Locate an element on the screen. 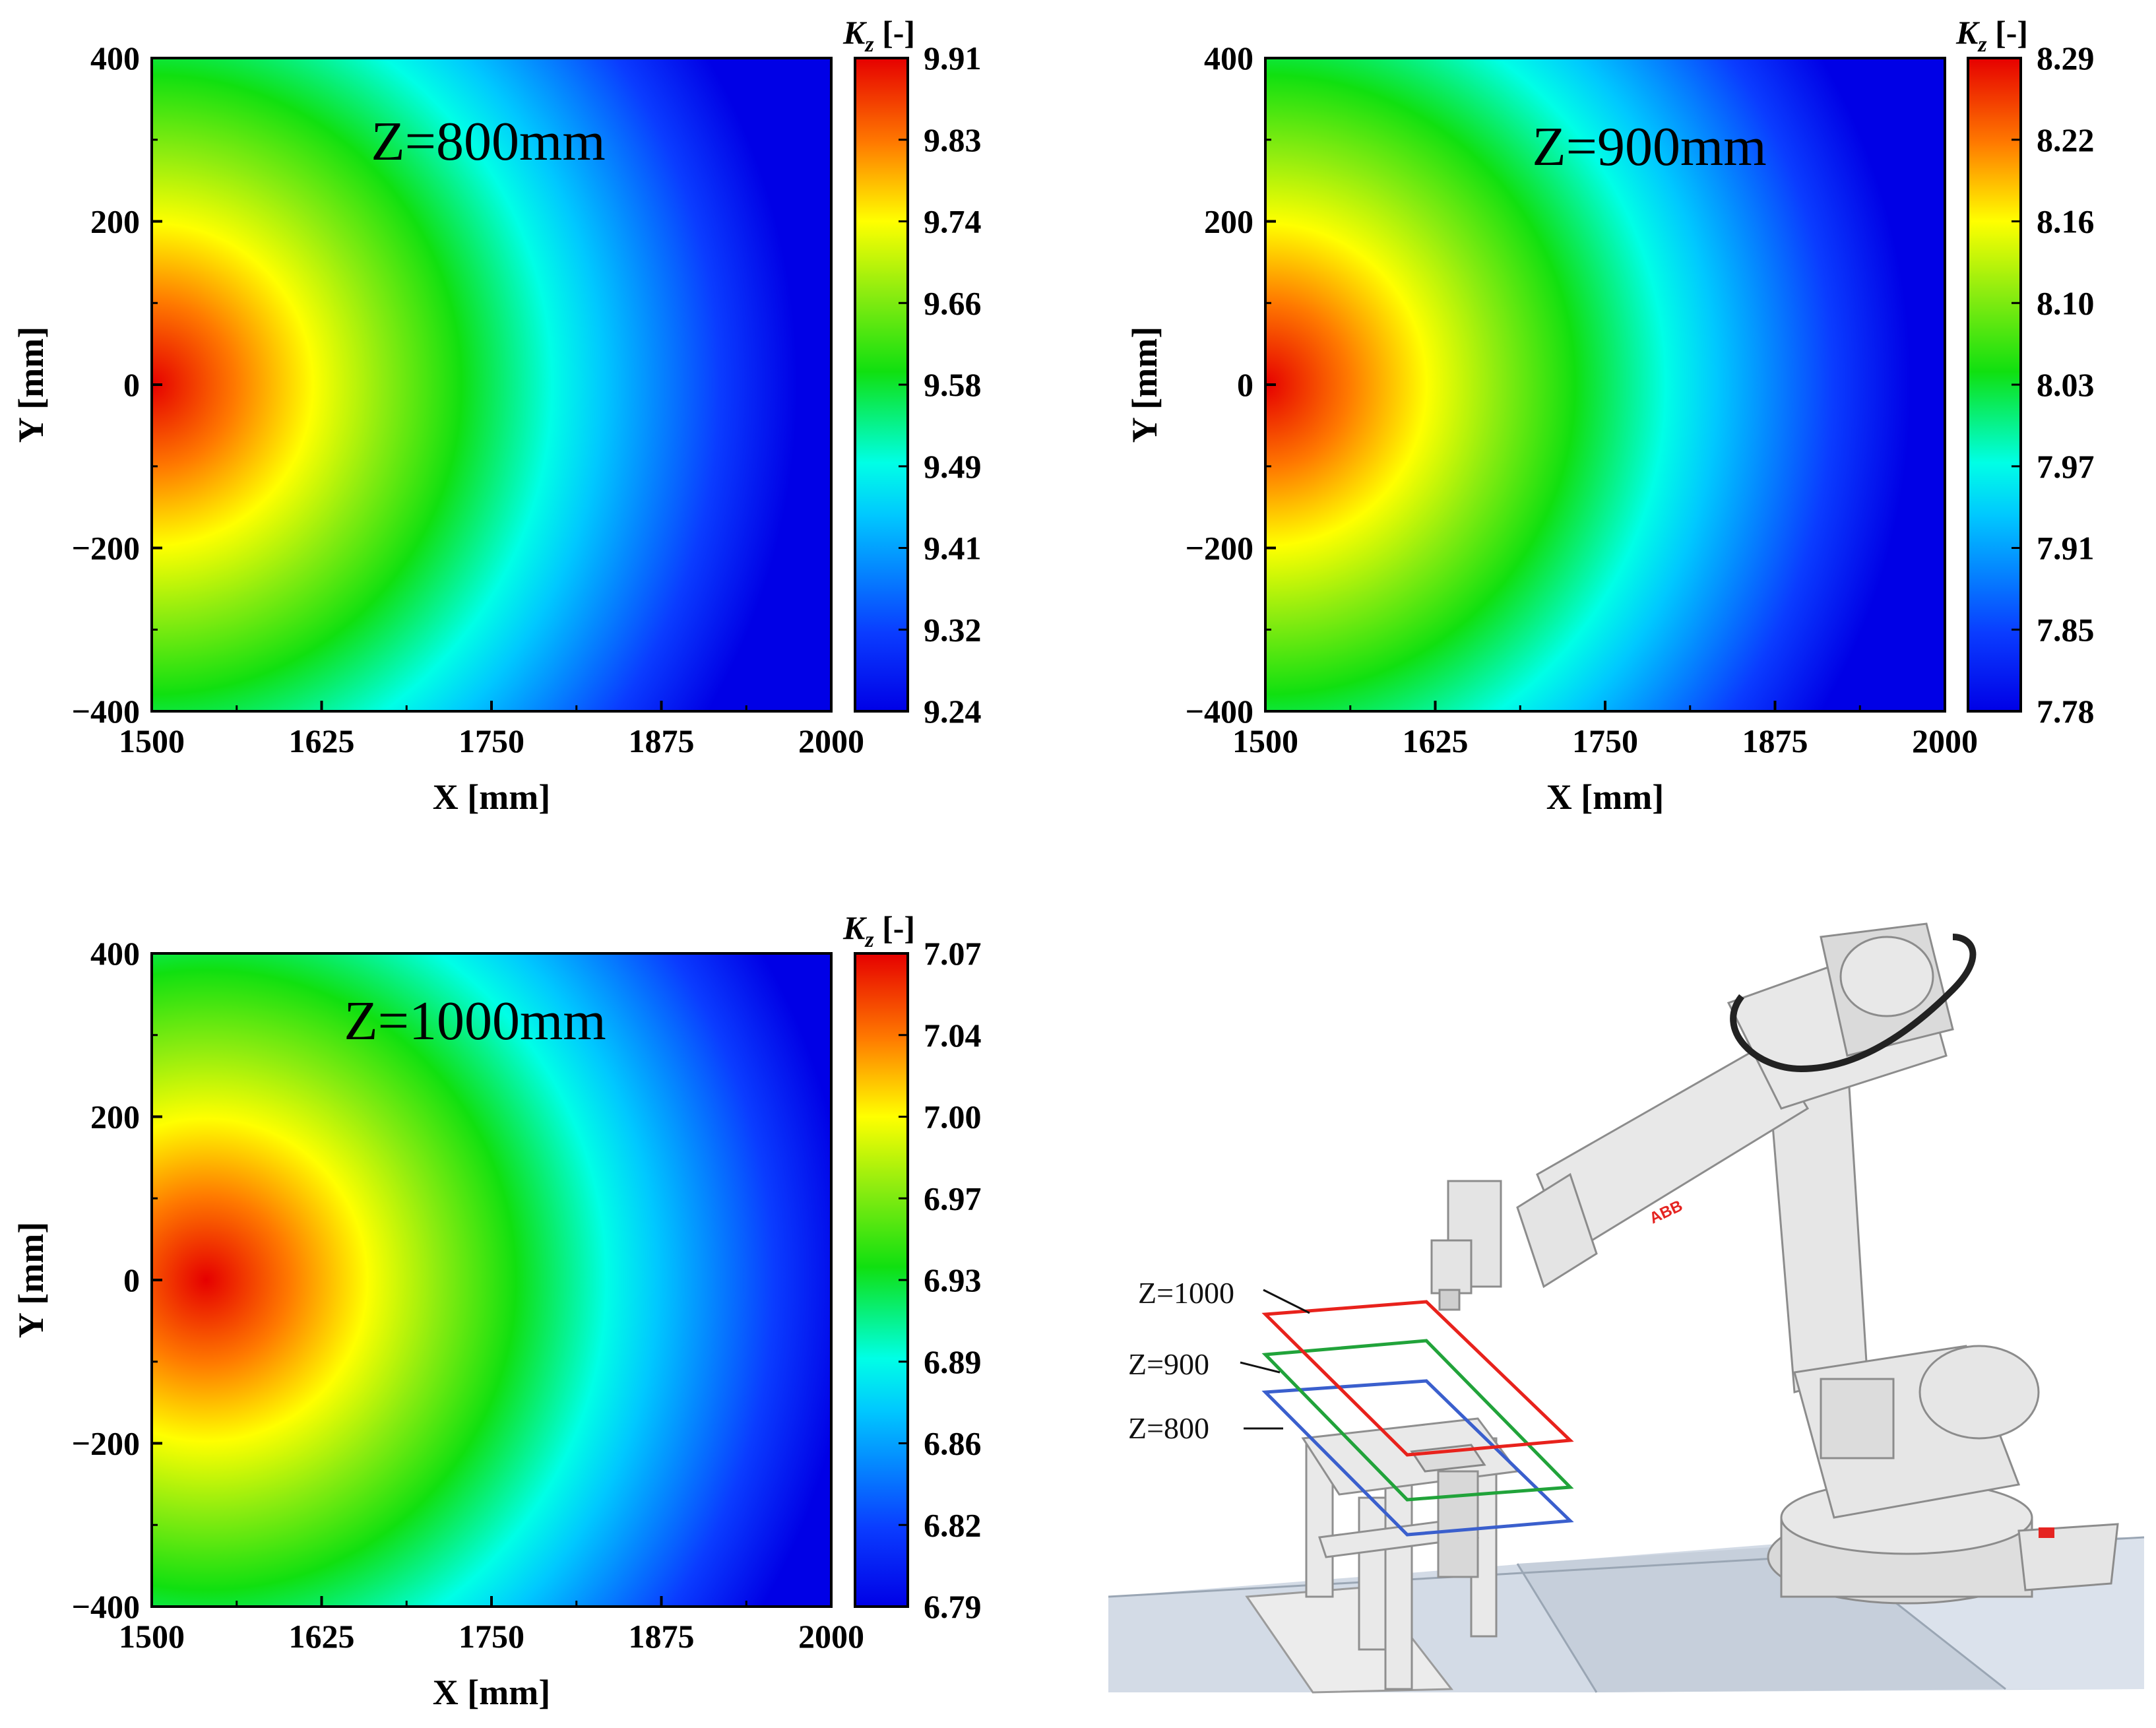 The image size is (2156, 1728). floor-tile is located at coordinates (1761, 1618).